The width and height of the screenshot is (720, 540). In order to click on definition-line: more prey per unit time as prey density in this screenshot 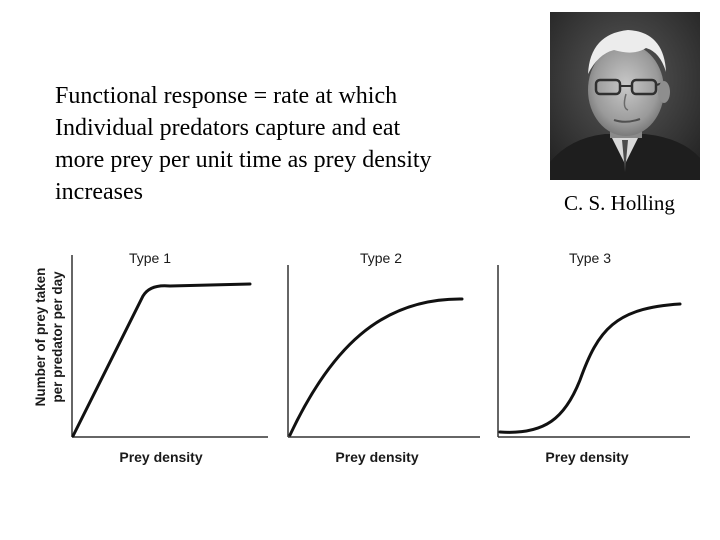, I will do `click(243, 160)`.